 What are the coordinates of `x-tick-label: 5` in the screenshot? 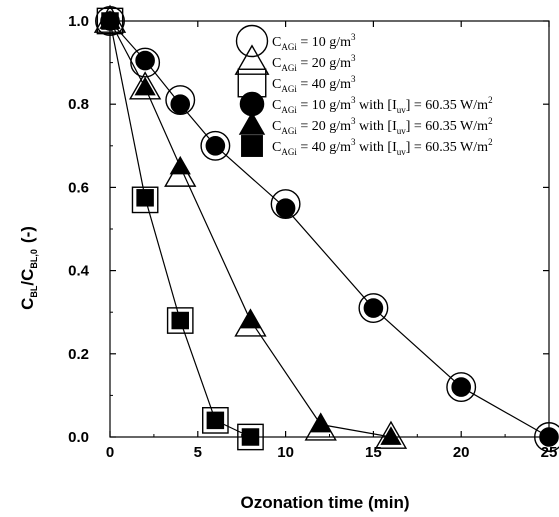 It's located at (198, 452).